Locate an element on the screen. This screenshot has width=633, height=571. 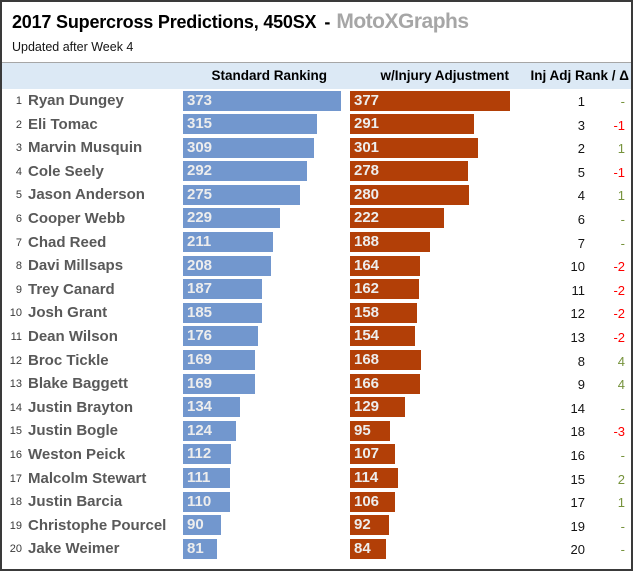
bar-value-label: 291 is located at coordinates (367, 124).